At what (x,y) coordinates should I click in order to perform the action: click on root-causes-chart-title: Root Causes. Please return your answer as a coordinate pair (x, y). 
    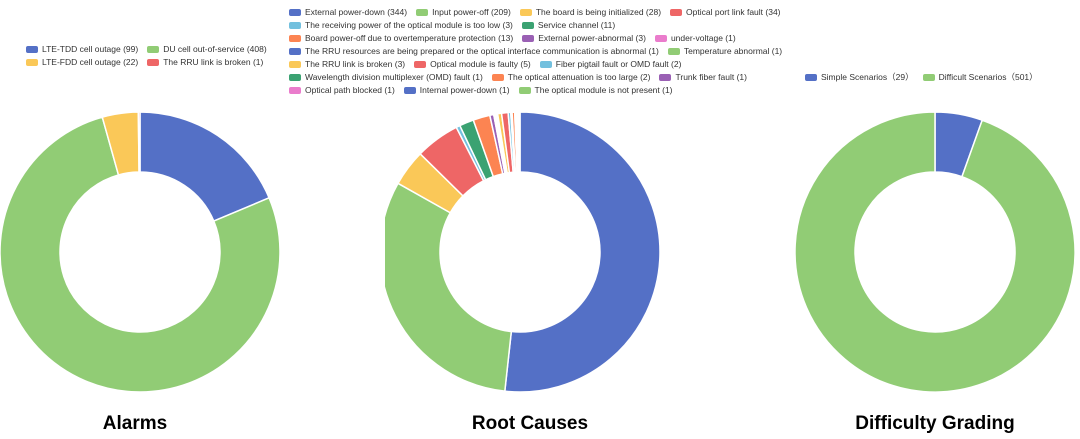
    Looking at the image, I should click on (530, 423).